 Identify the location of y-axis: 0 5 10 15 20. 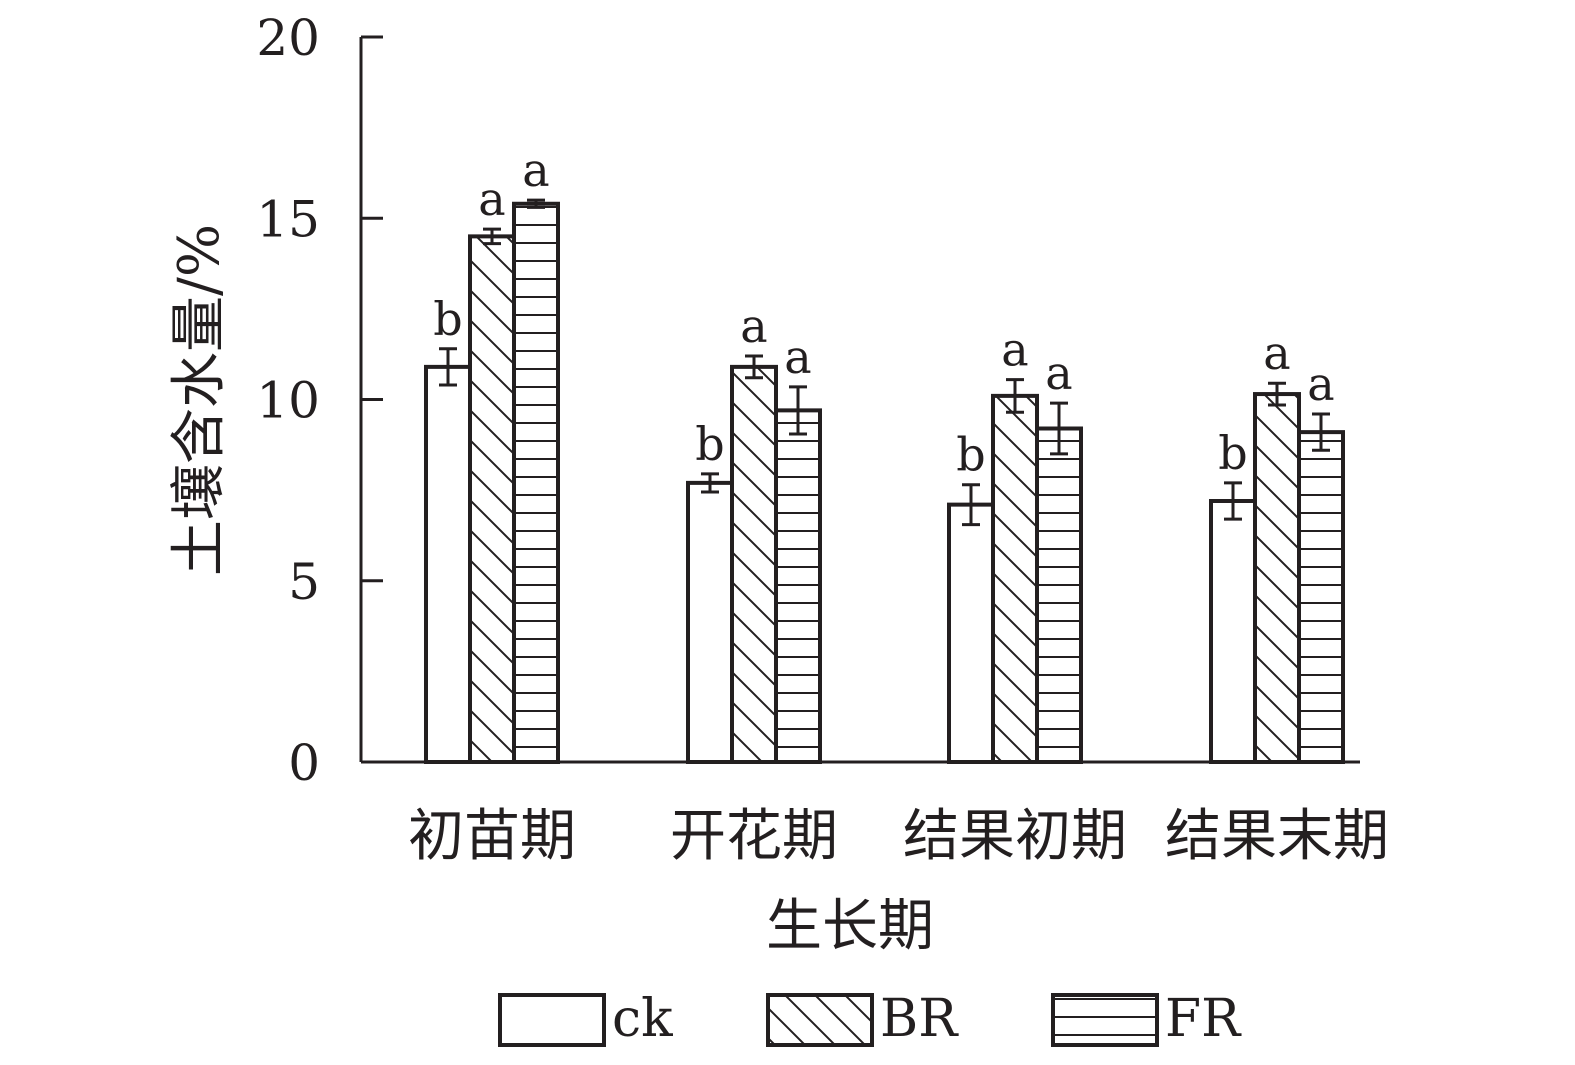
(319, 400).